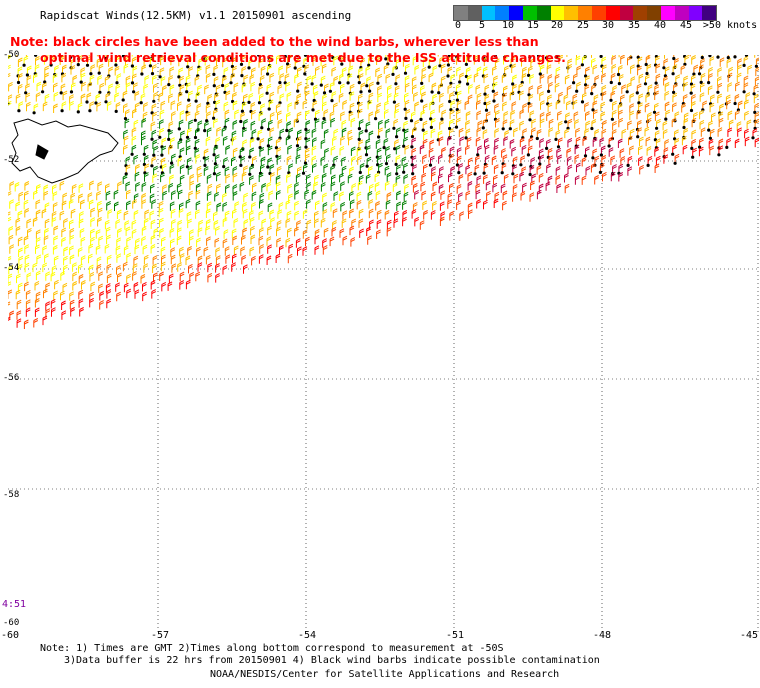 The height and width of the screenshot is (688, 760). What do you see at coordinates (598, 13) in the screenshot?
I see `legend-swatch` at bounding box center [598, 13].